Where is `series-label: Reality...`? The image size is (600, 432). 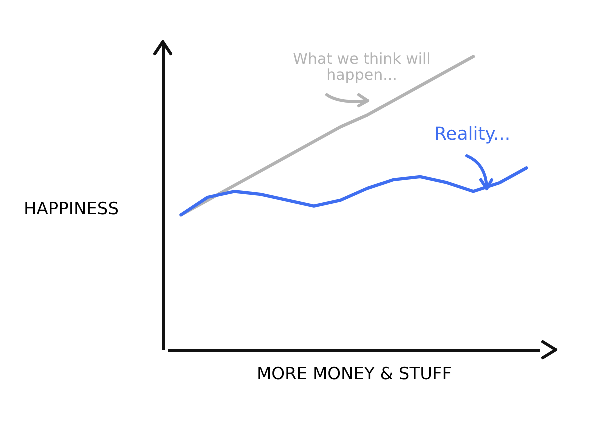
series-label: Reality... is located at coordinates (472, 134).